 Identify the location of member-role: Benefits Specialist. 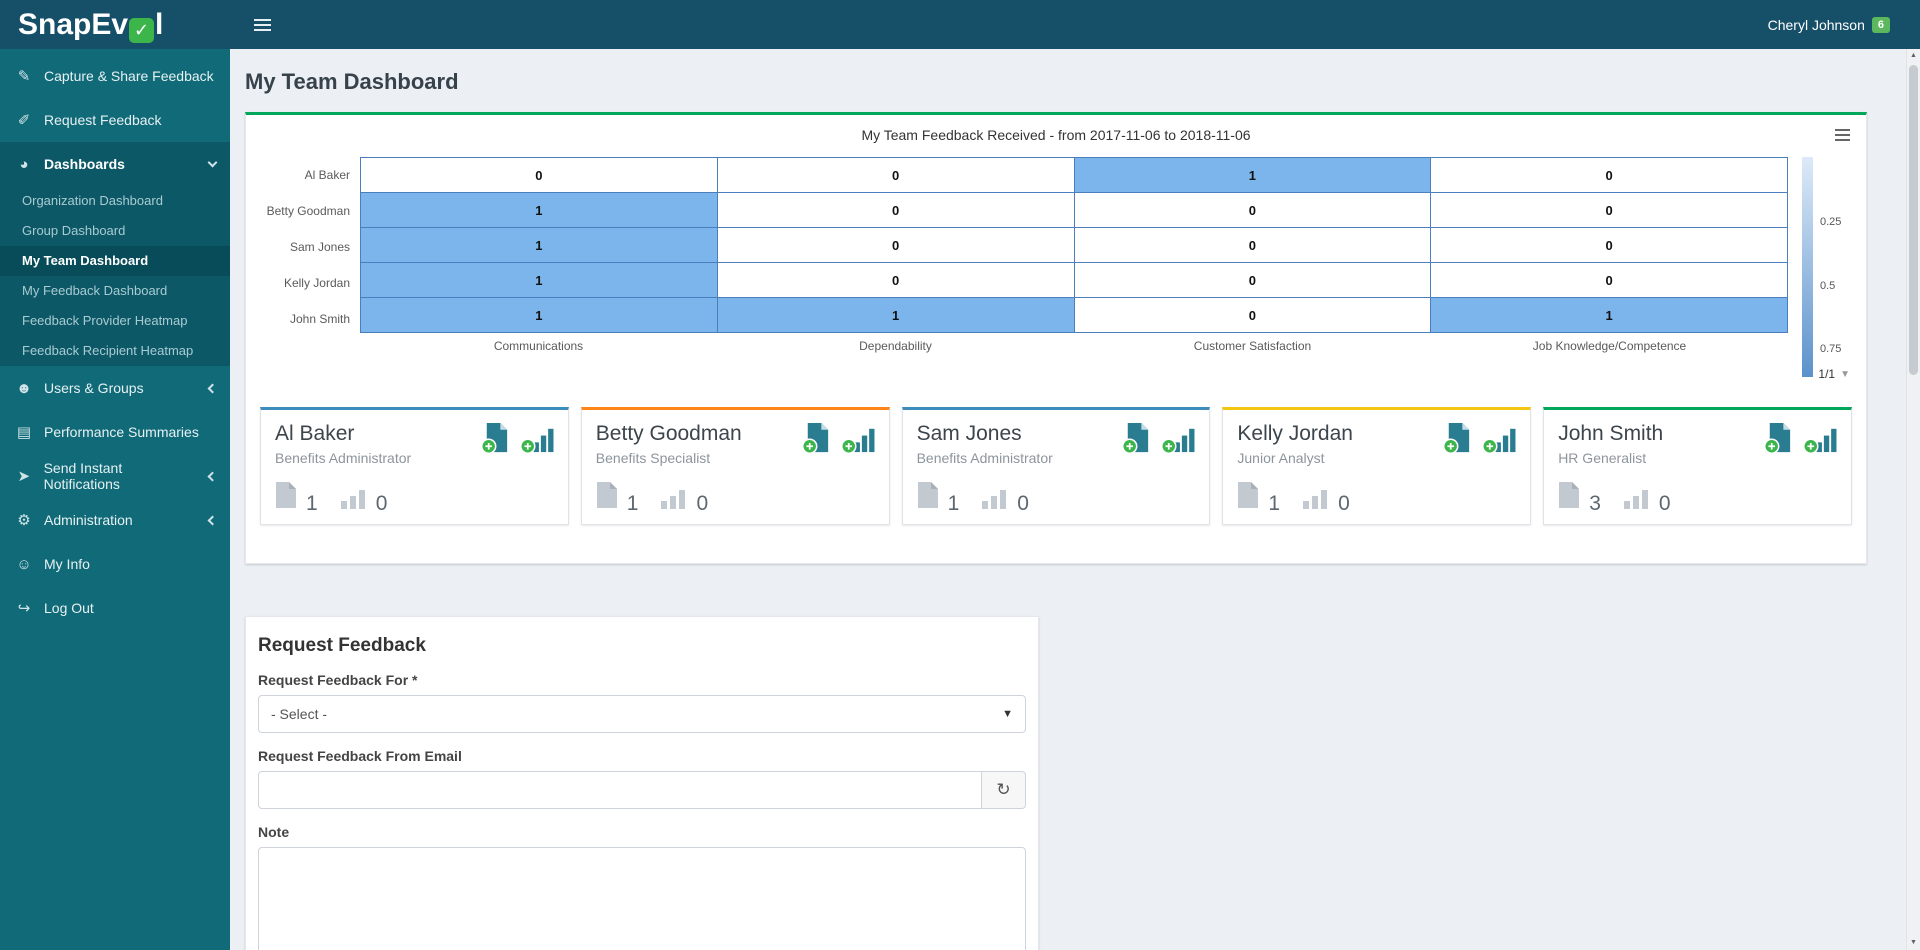
(653, 458).